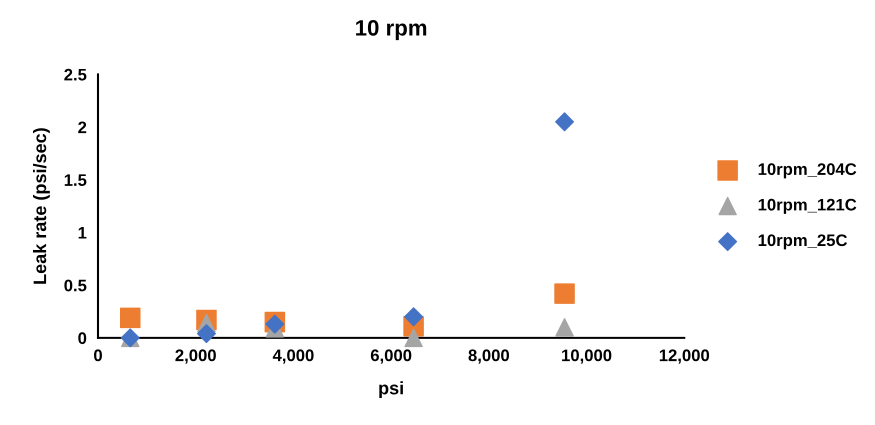 This screenshot has height=425, width=875. Describe the element at coordinates (807, 206) in the screenshot. I see `legend-label: 10rpm_121C` at that location.